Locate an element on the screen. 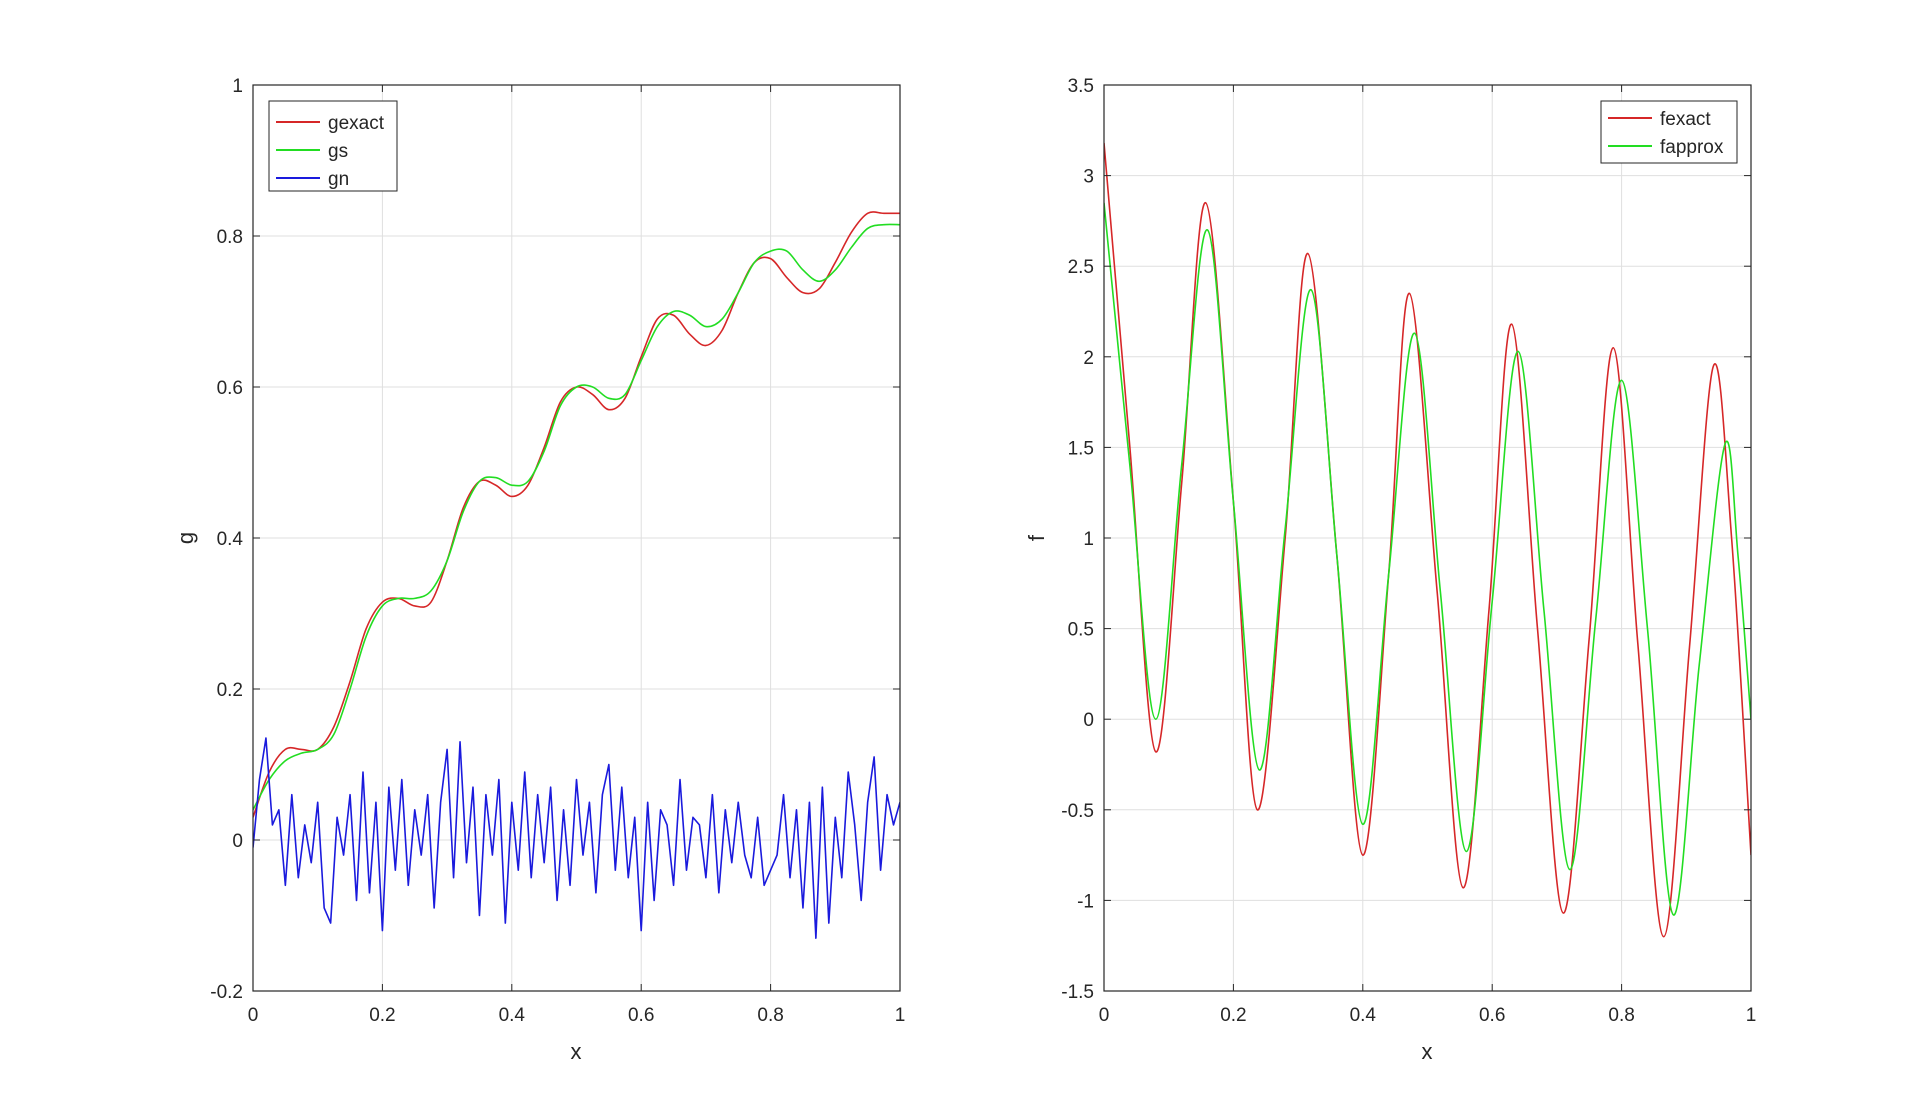 The image size is (1920, 1113). legend-label-fexact: fexact is located at coordinates (1685, 119).